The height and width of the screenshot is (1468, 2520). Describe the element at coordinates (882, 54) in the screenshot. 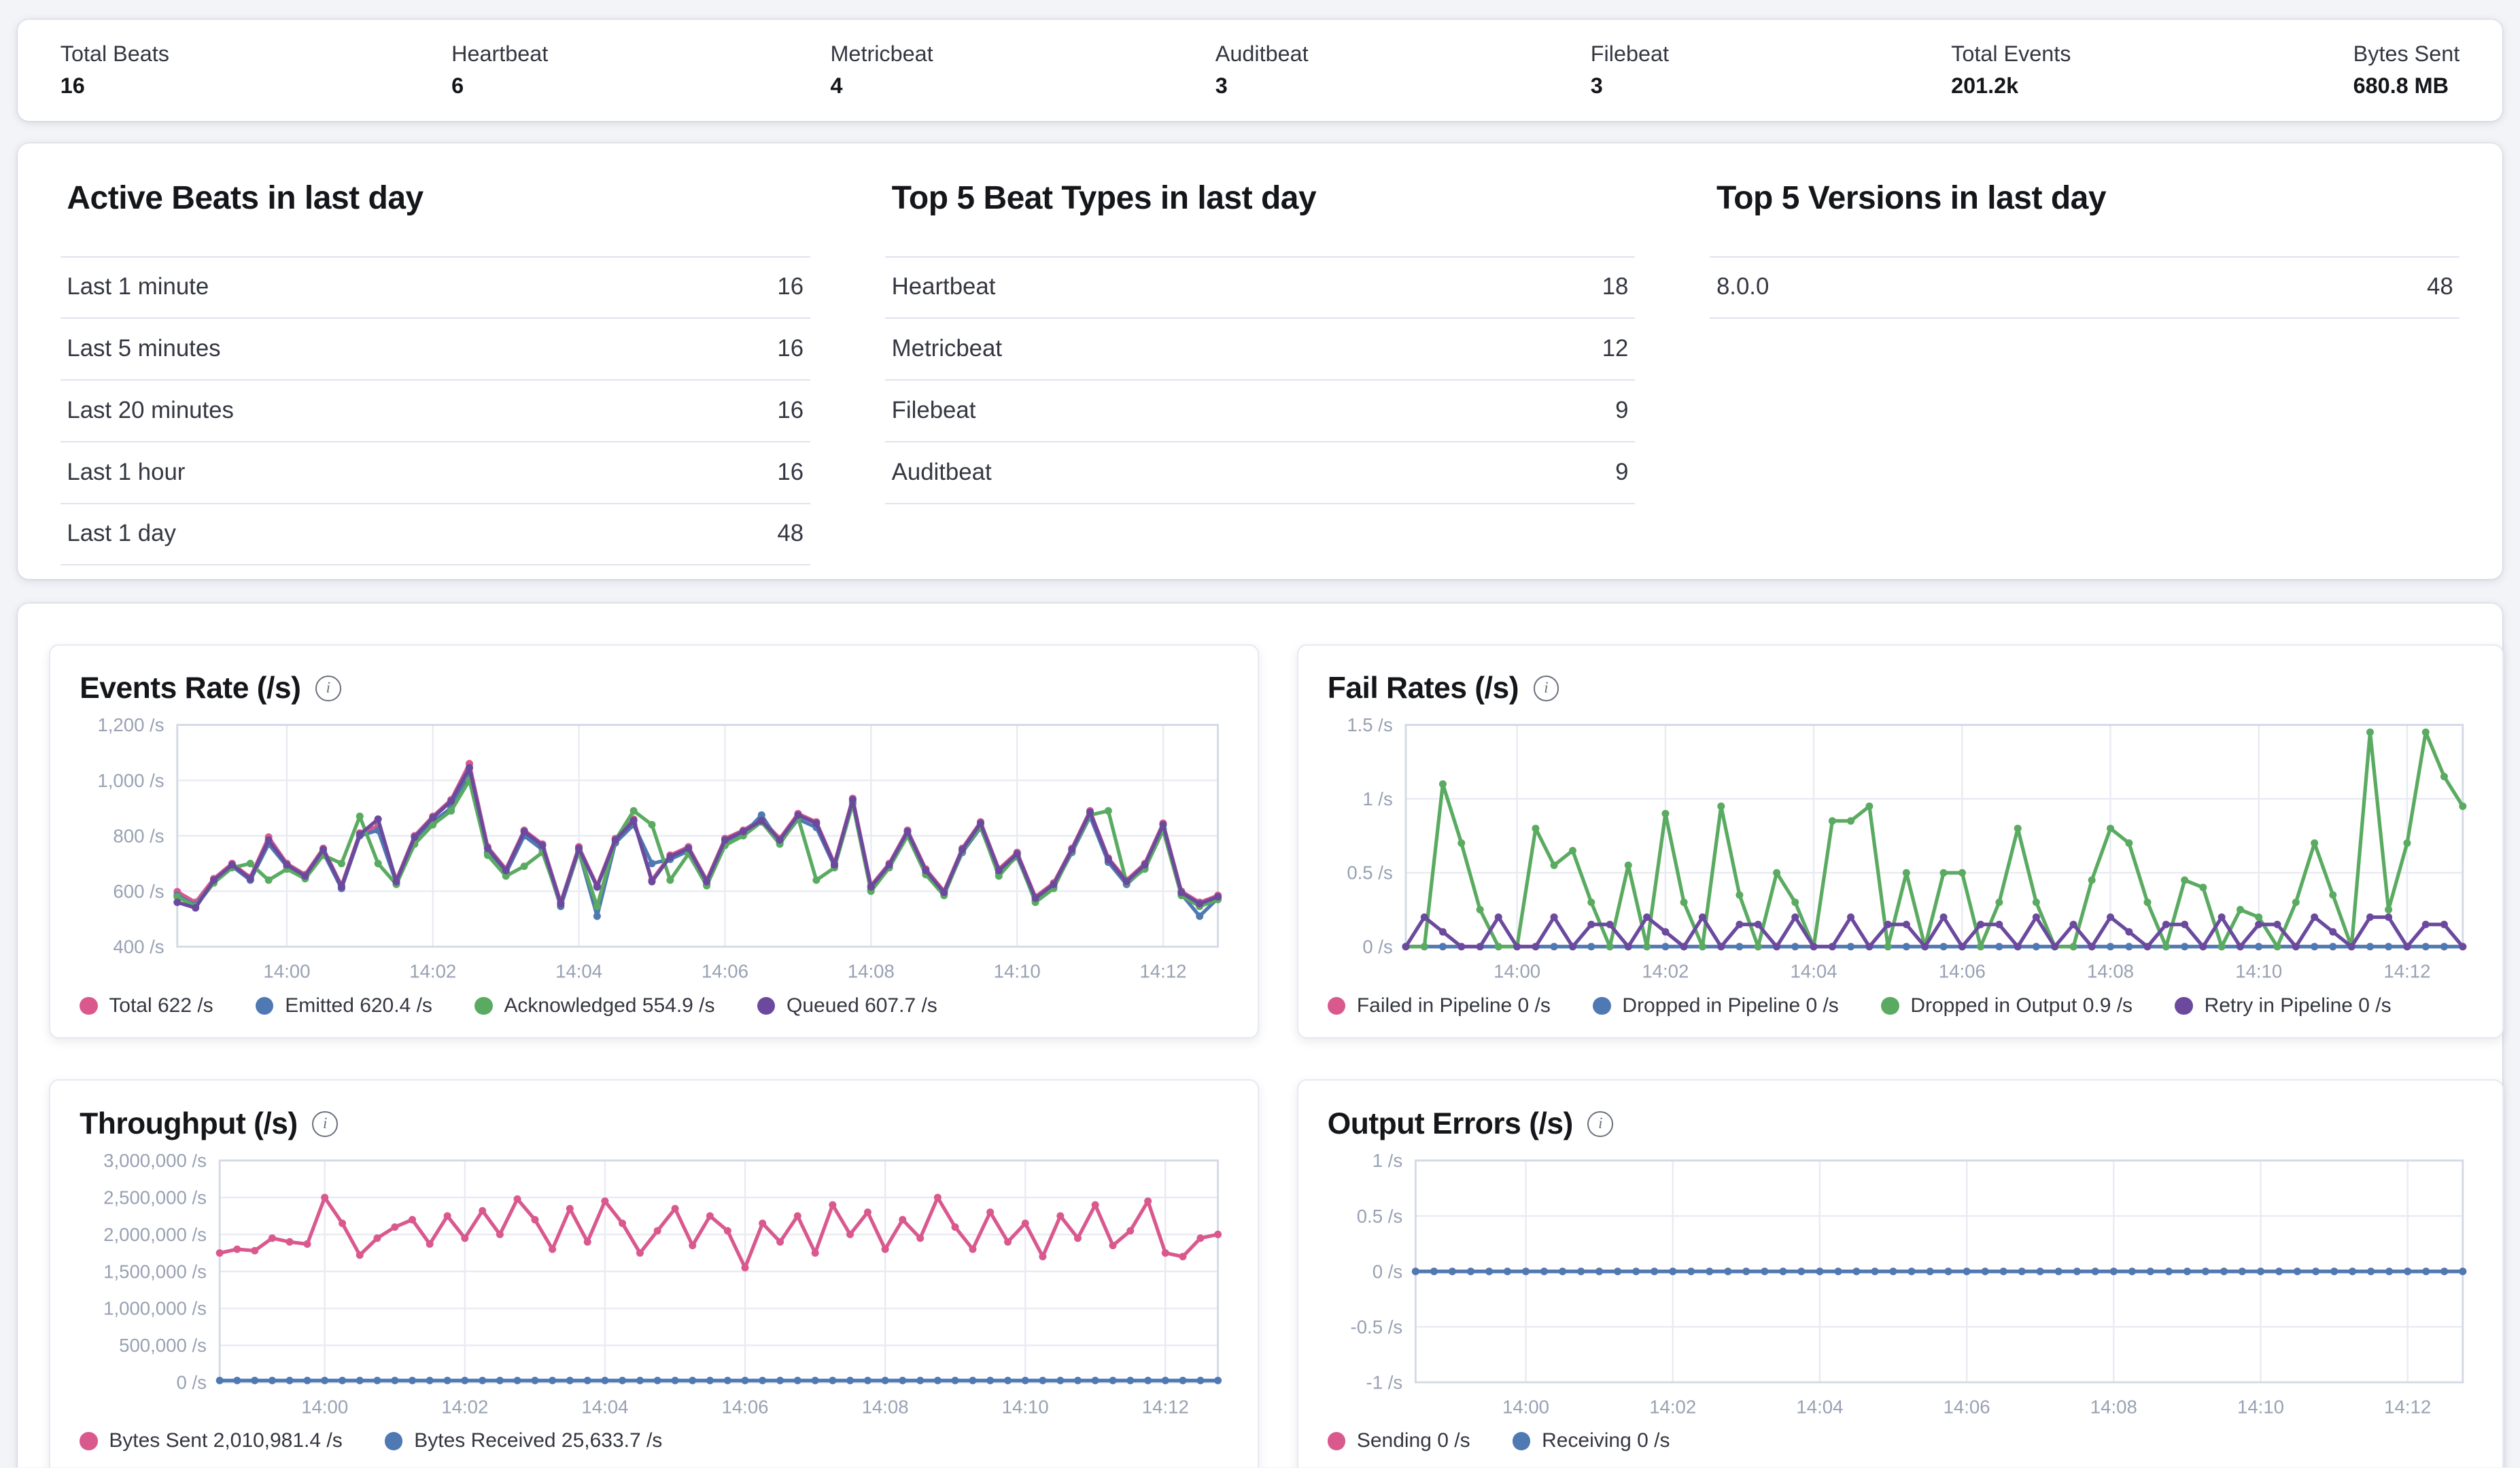

I see `summary-stat-label: Metricbeat` at that location.